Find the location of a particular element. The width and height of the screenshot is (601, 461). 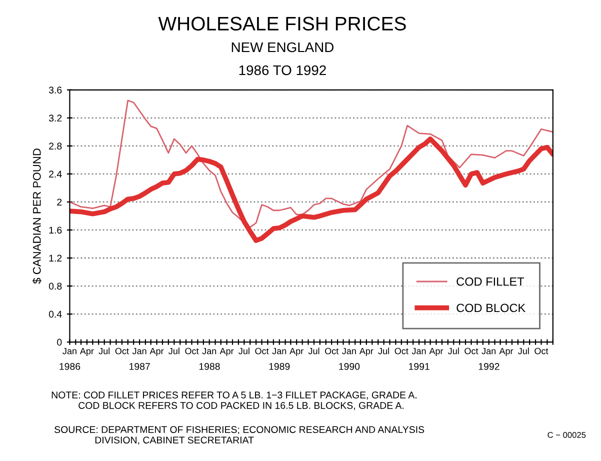

text: 1992 is located at coordinates (489, 366).